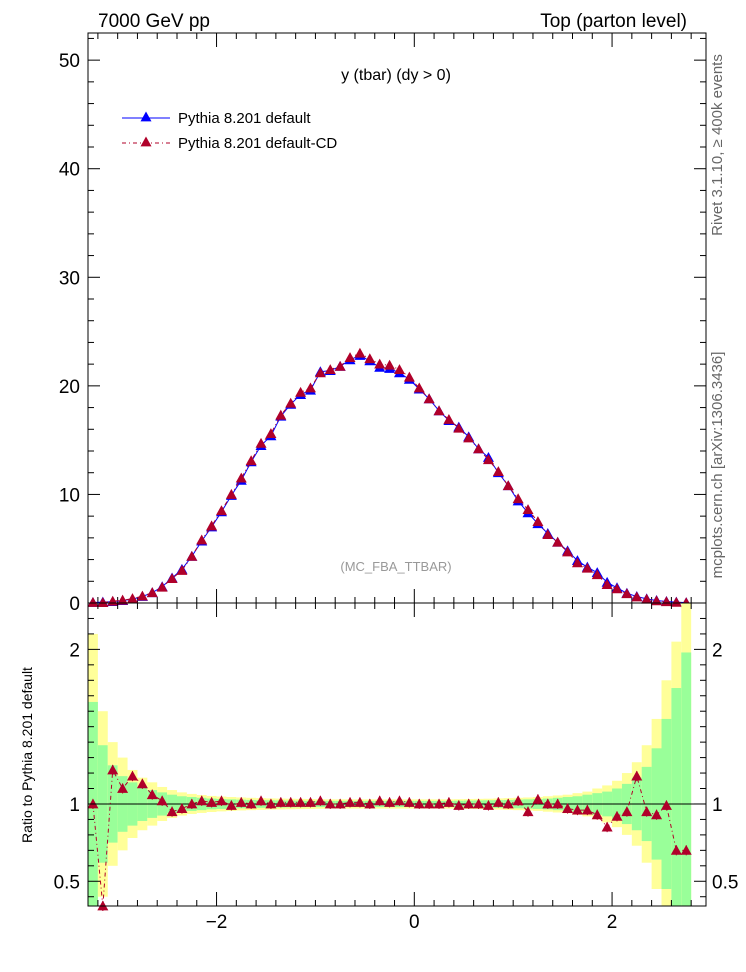 This screenshot has height=972, width=746. What do you see at coordinates (717, 650) in the screenshot?
I see `ratio-y-tick-label-right: 2` at bounding box center [717, 650].